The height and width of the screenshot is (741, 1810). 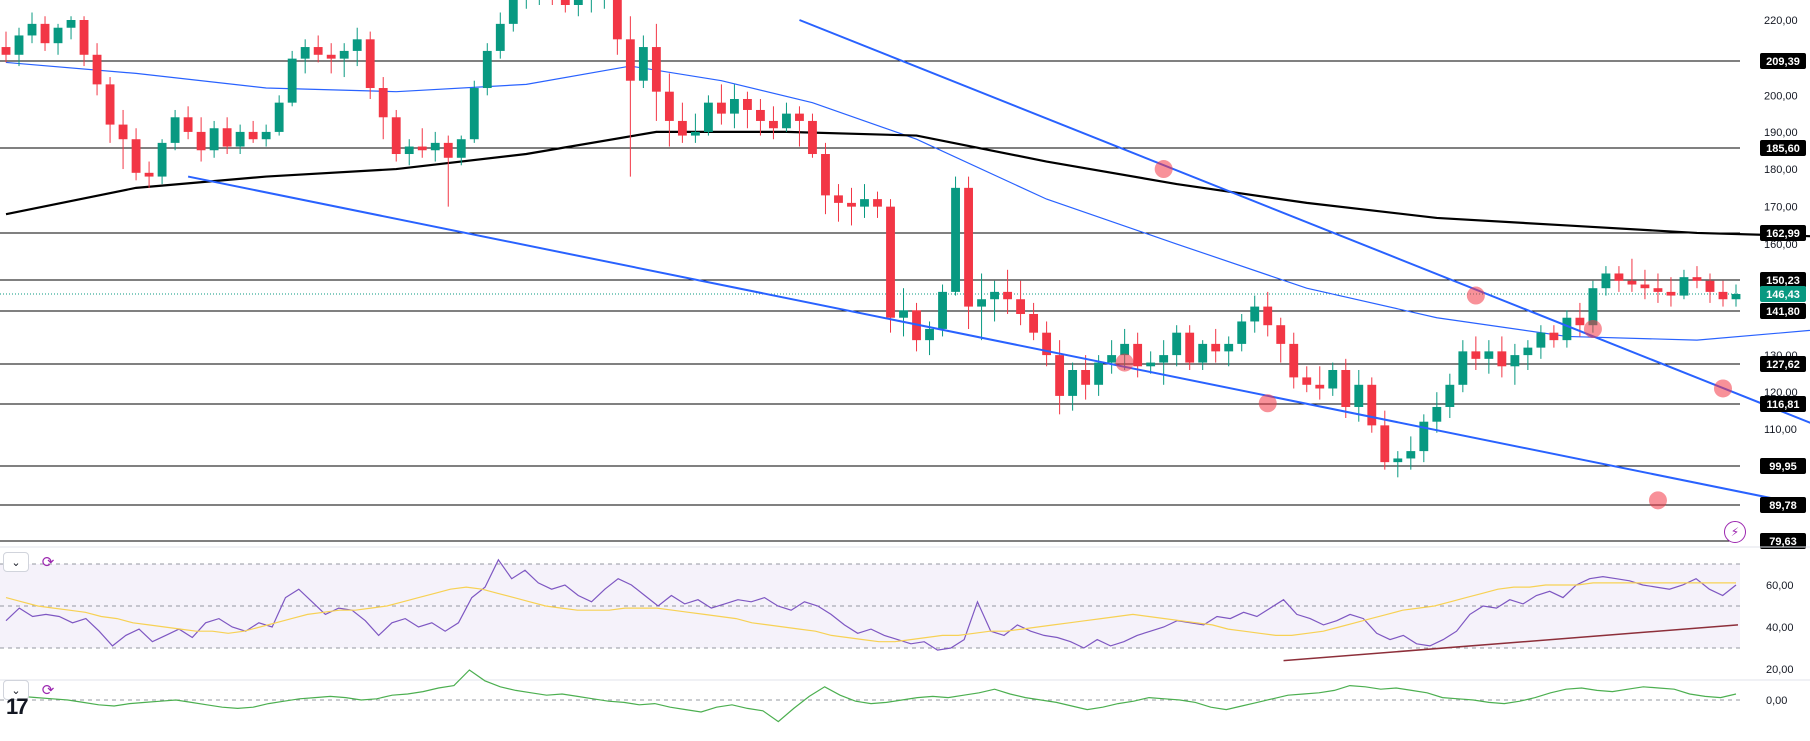 I want to click on level-label: 150,23, so click(x=1783, y=281).